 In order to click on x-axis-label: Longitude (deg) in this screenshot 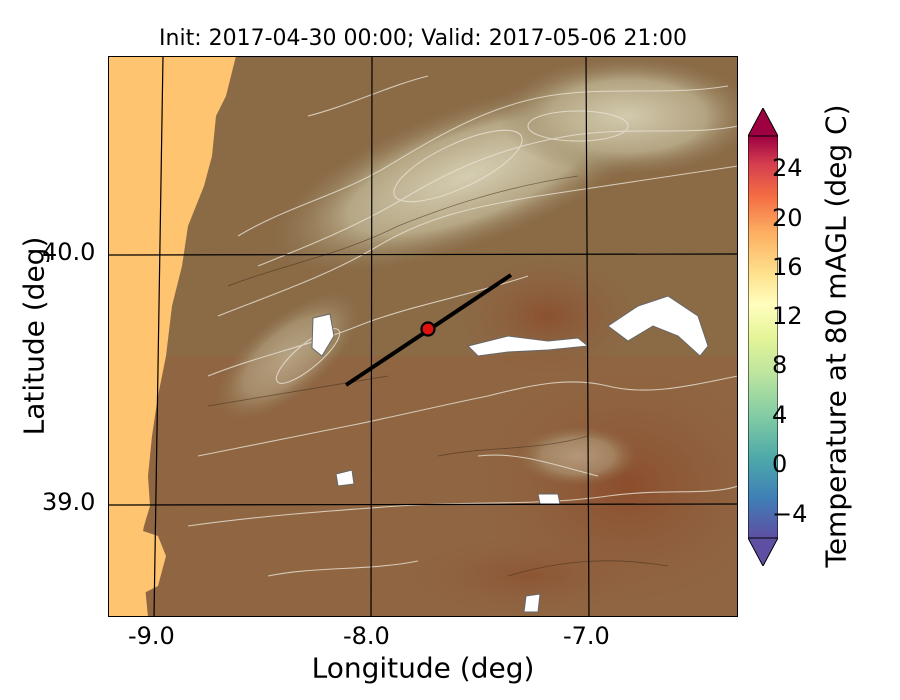, I will do `click(423, 668)`.